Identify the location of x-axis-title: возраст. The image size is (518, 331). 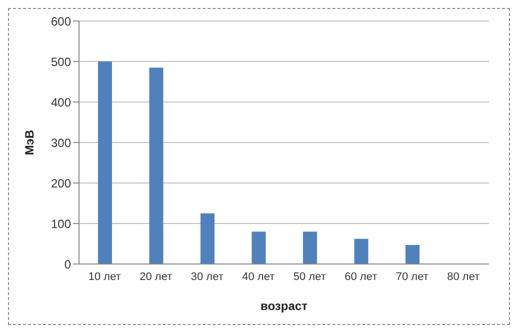
(284, 306).